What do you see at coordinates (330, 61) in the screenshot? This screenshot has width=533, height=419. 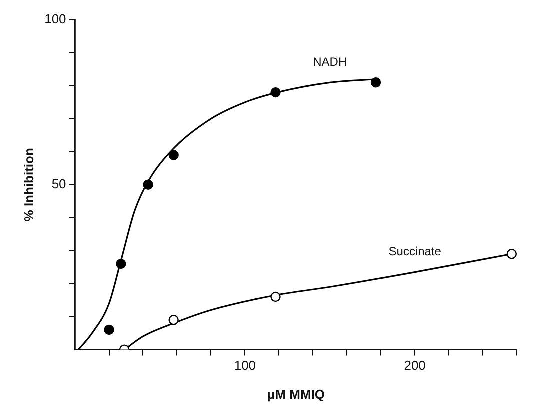 I see `series-label: NADH` at bounding box center [330, 61].